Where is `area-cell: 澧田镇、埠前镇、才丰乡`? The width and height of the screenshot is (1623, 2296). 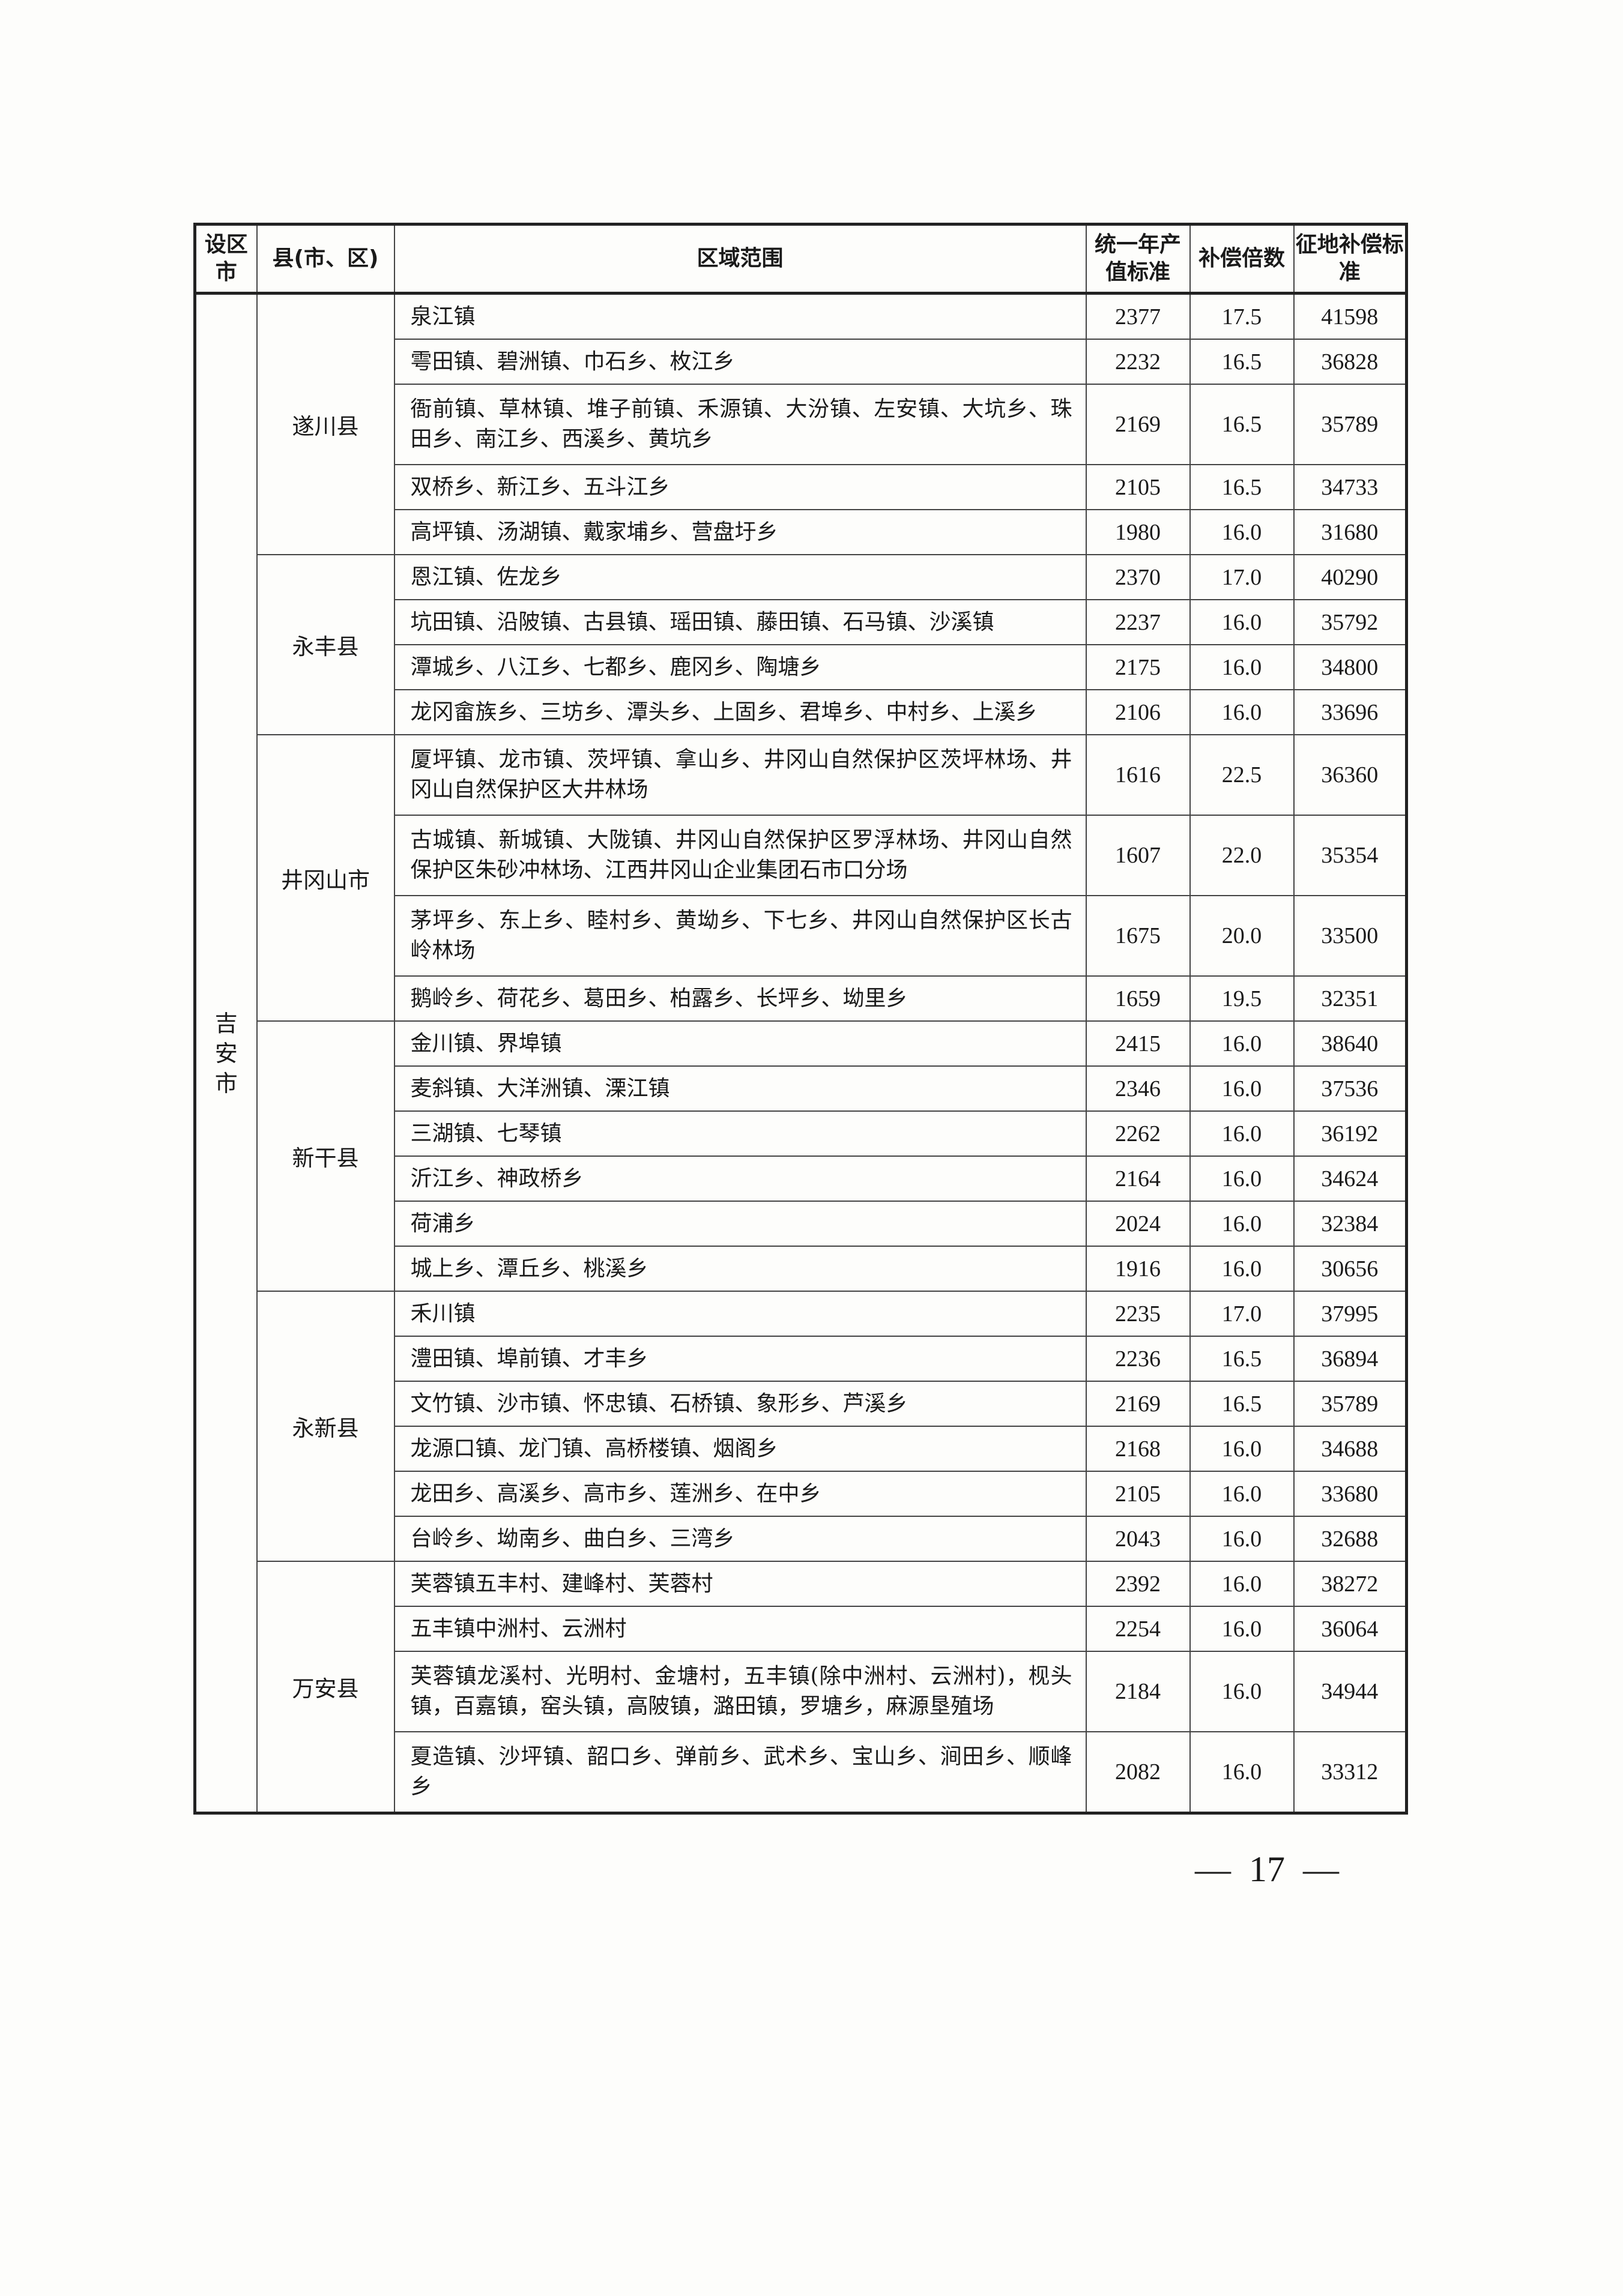 area-cell: 澧田镇、埠前镇、才丰乡 is located at coordinates (740, 1359).